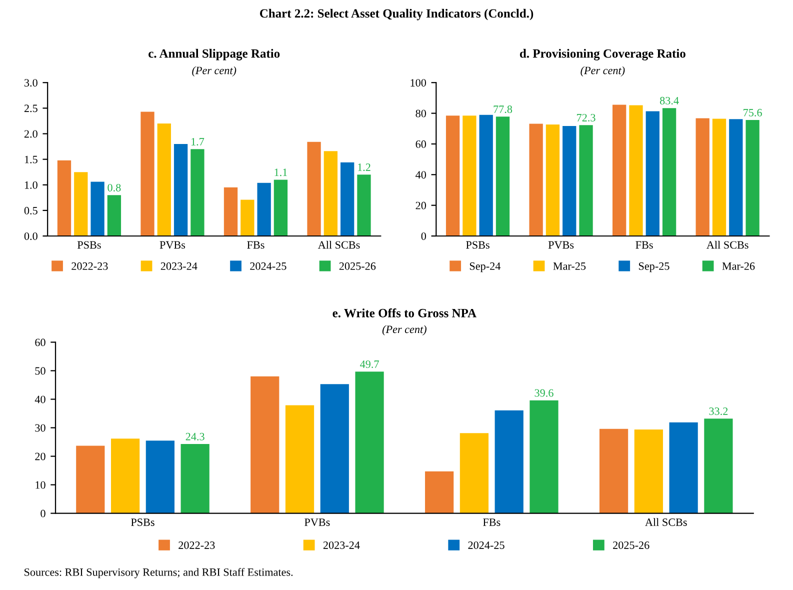 The height and width of the screenshot is (590, 793). I want to click on y-tick-label: 2.0, so click(31, 134).